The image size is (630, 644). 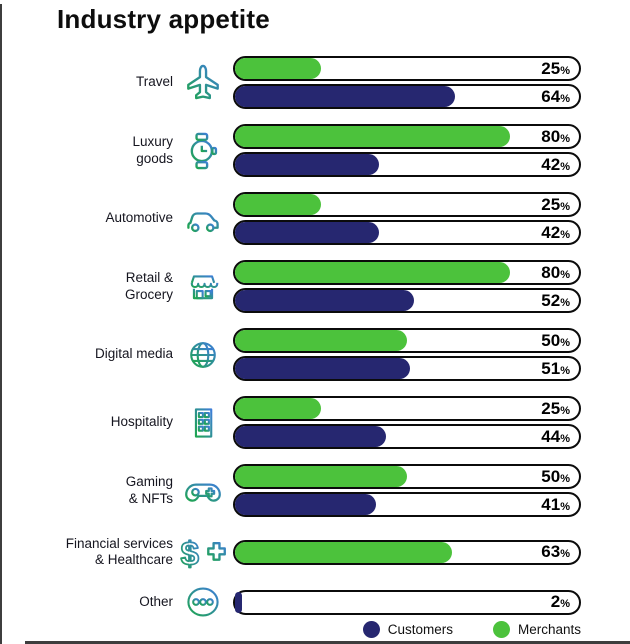 What do you see at coordinates (119, 551) in the screenshot?
I see `industry-label: Financial services & Healthcare` at bounding box center [119, 551].